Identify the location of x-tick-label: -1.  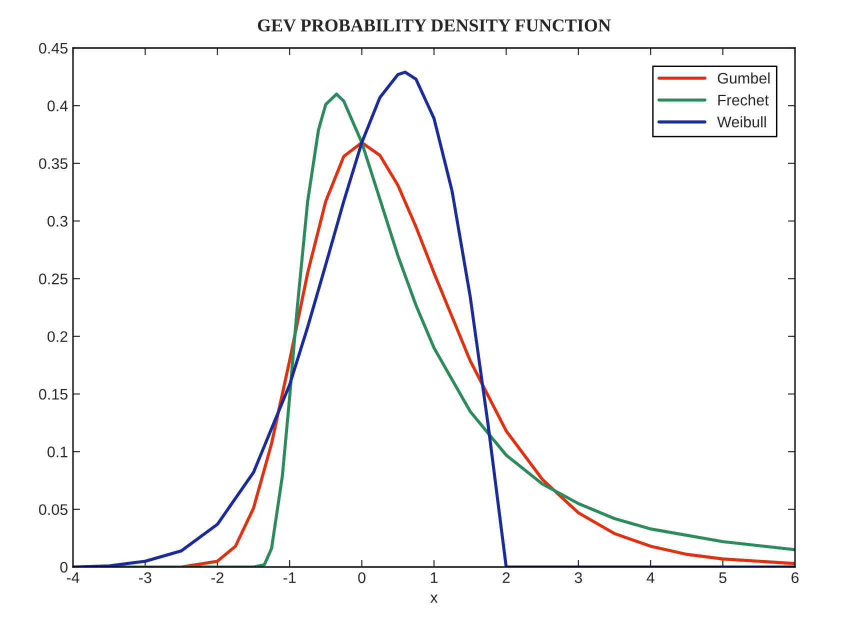
(289, 577).